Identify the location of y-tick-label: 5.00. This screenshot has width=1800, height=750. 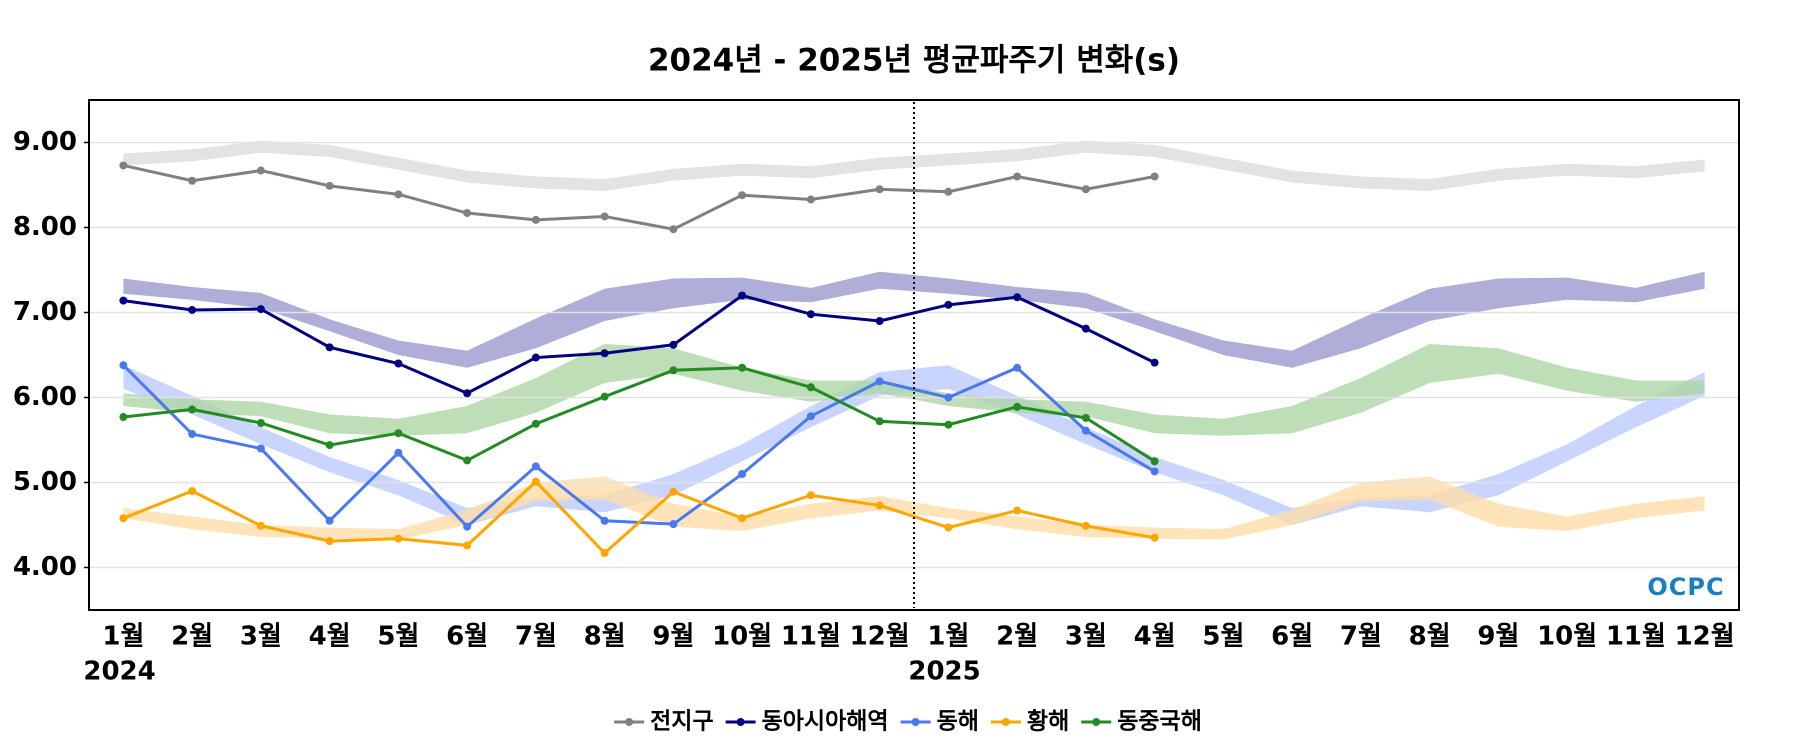
(45, 482).